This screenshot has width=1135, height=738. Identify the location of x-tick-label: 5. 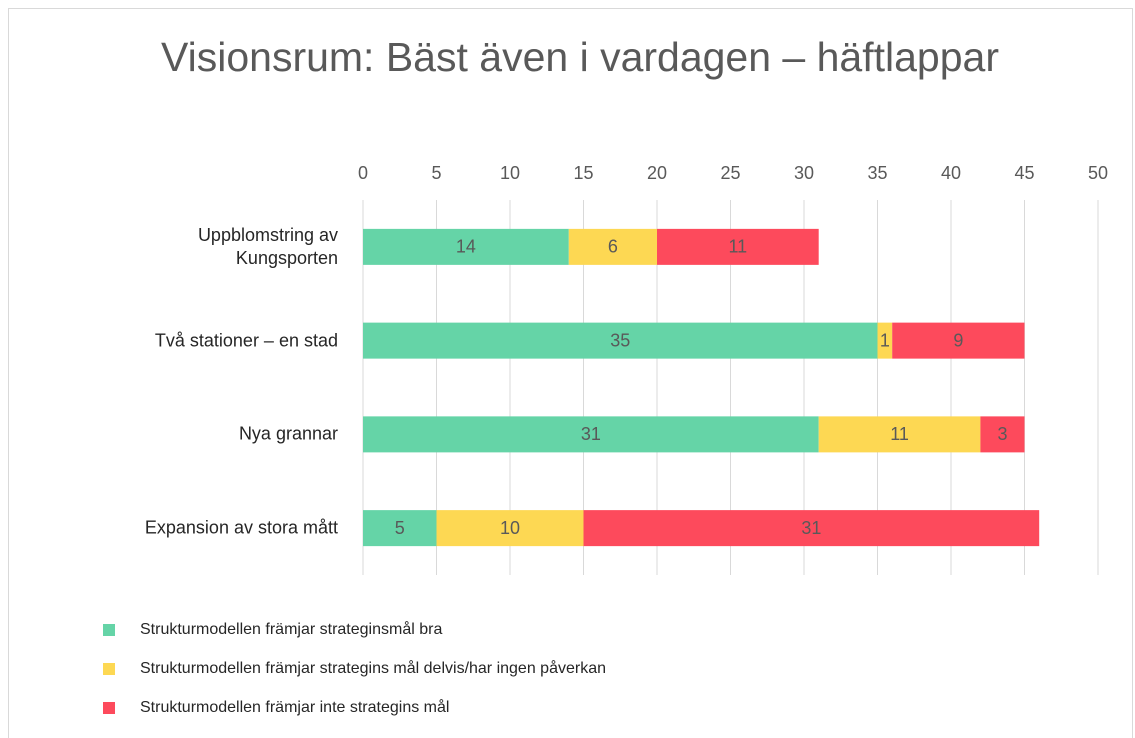
(436, 173).